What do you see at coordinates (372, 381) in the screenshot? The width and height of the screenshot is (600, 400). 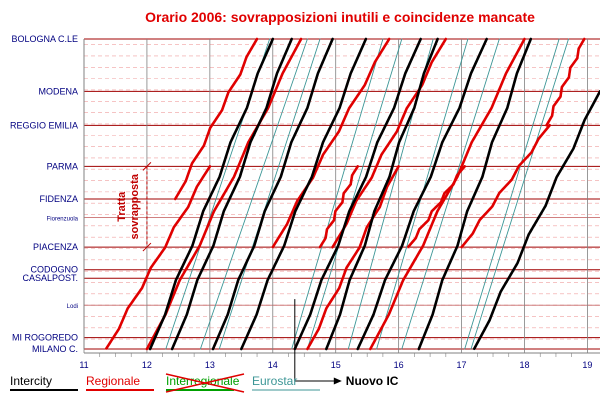 I see `callout-label: Nuovo IC` at bounding box center [372, 381].